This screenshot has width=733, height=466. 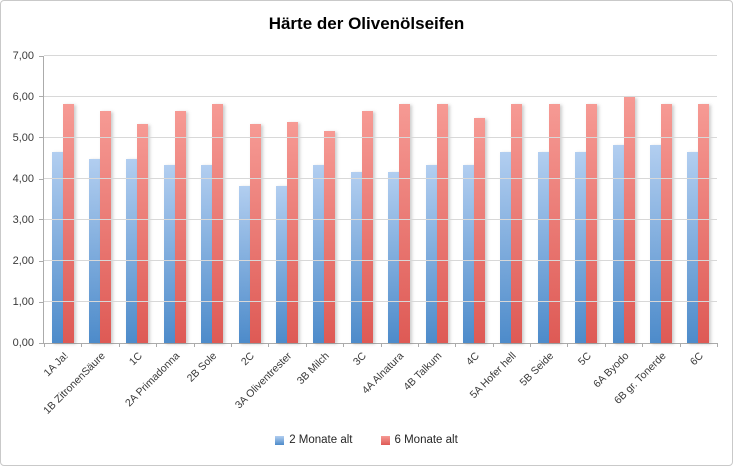 I want to click on y-tick-label: 3,00, so click(x=23, y=220).